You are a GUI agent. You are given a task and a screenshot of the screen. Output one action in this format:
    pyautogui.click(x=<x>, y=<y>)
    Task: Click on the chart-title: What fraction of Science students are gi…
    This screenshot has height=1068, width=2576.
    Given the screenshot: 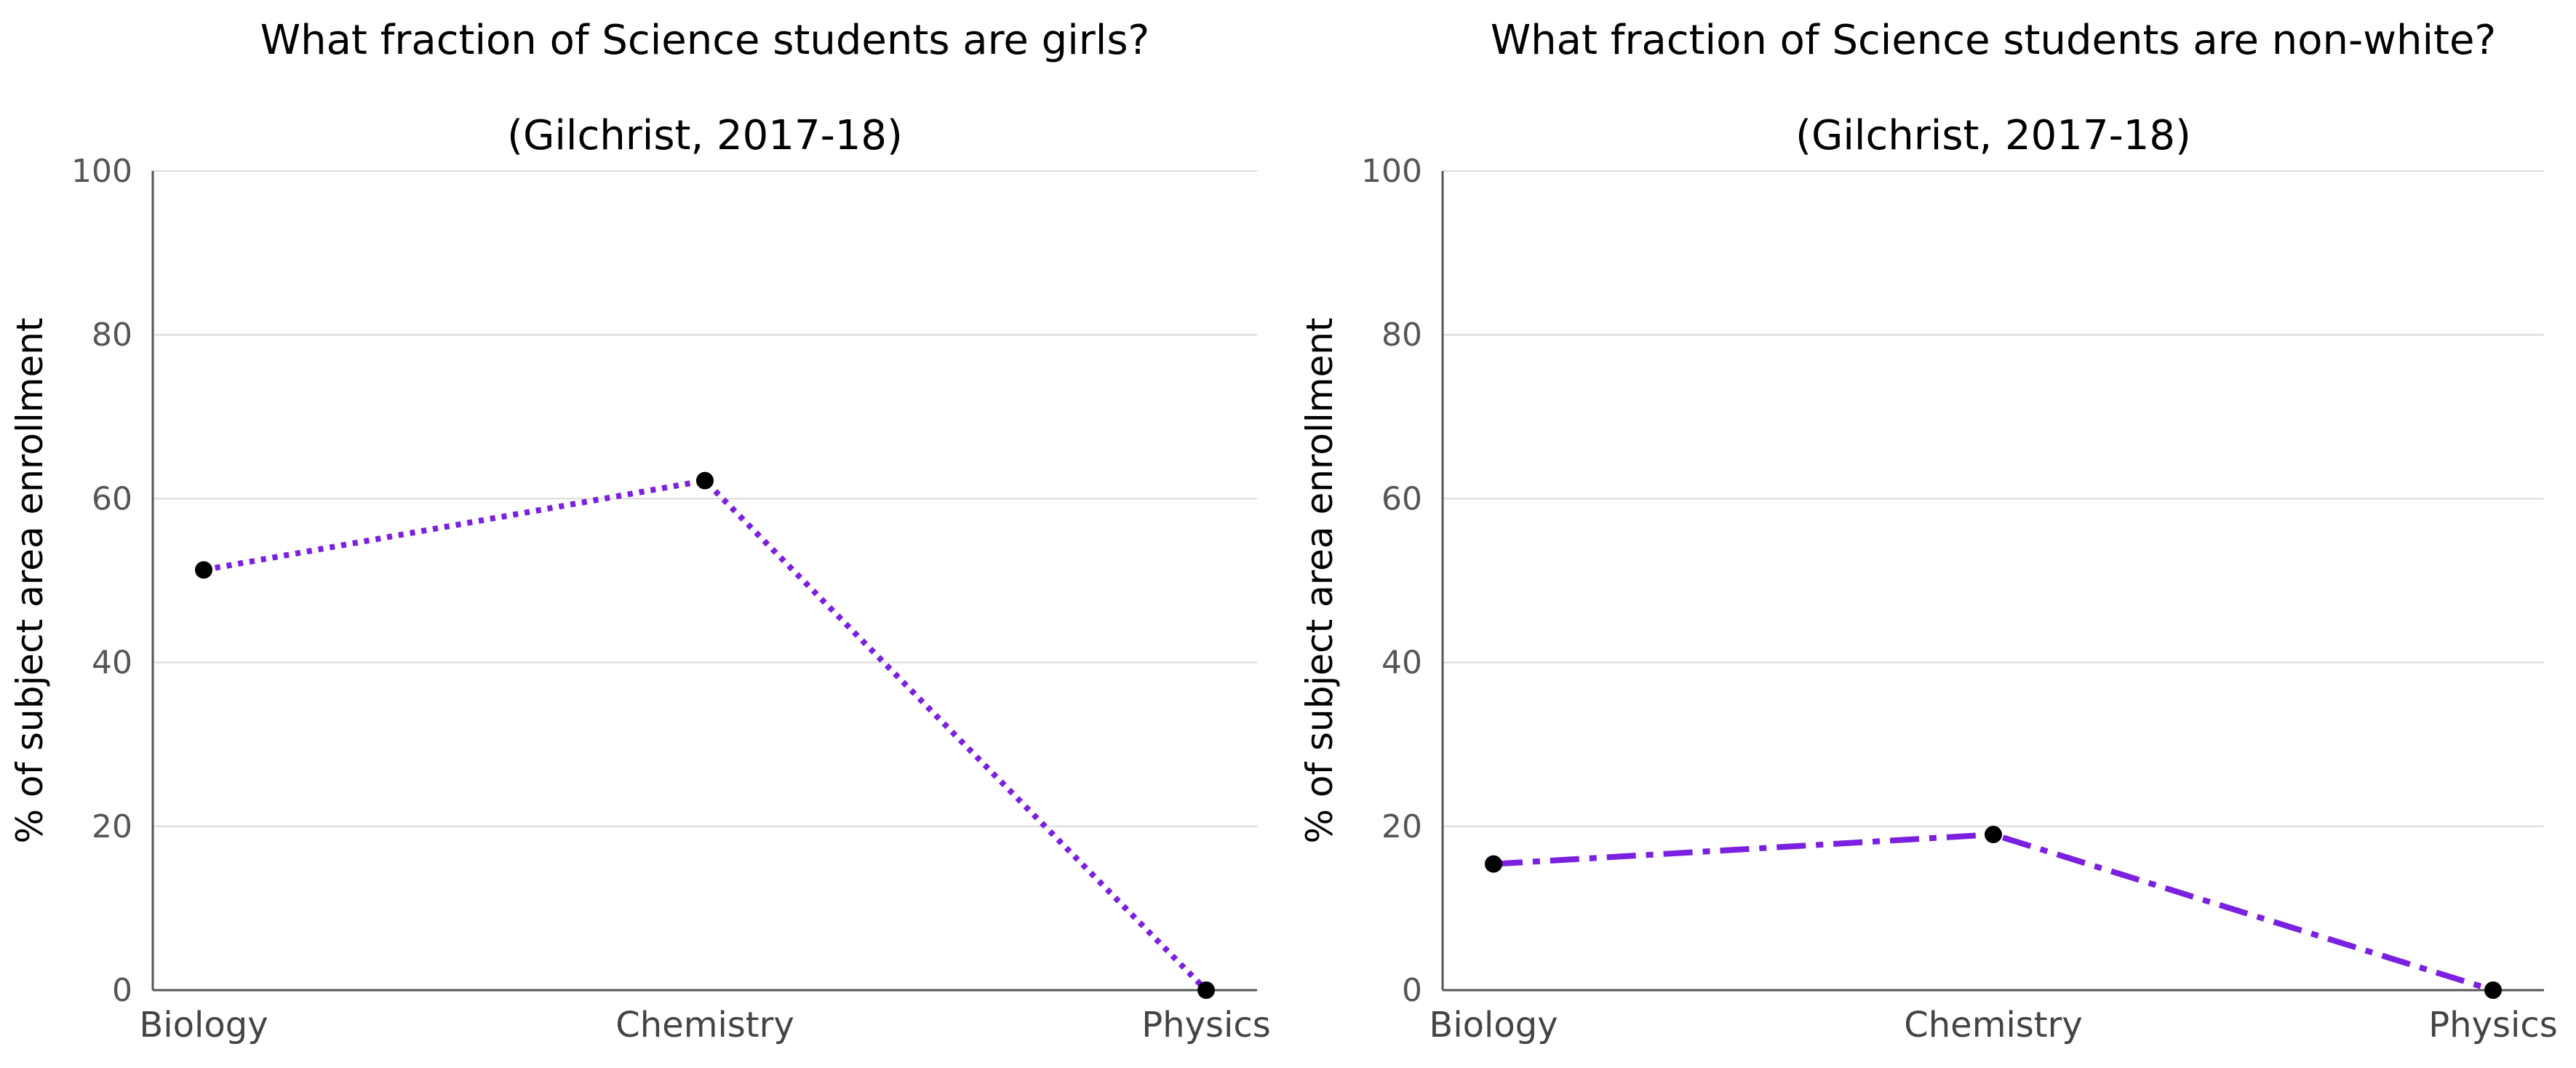 What is the action you would take?
    pyautogui.click(x=705, y=40)
    